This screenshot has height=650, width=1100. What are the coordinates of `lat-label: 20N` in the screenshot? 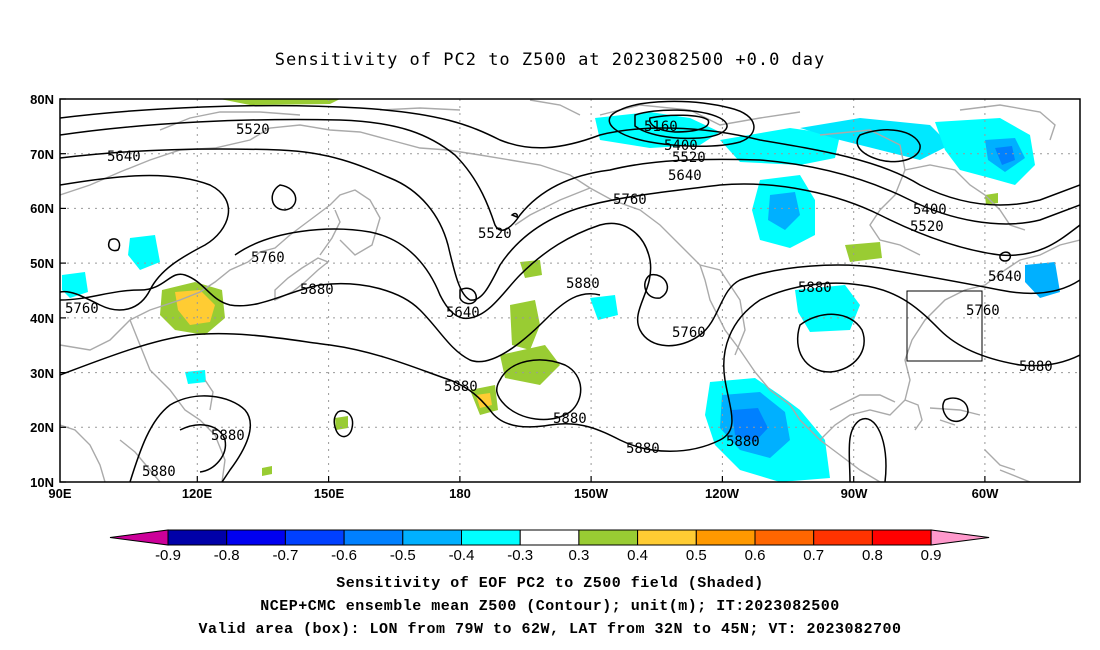 It's located at (42, 427).